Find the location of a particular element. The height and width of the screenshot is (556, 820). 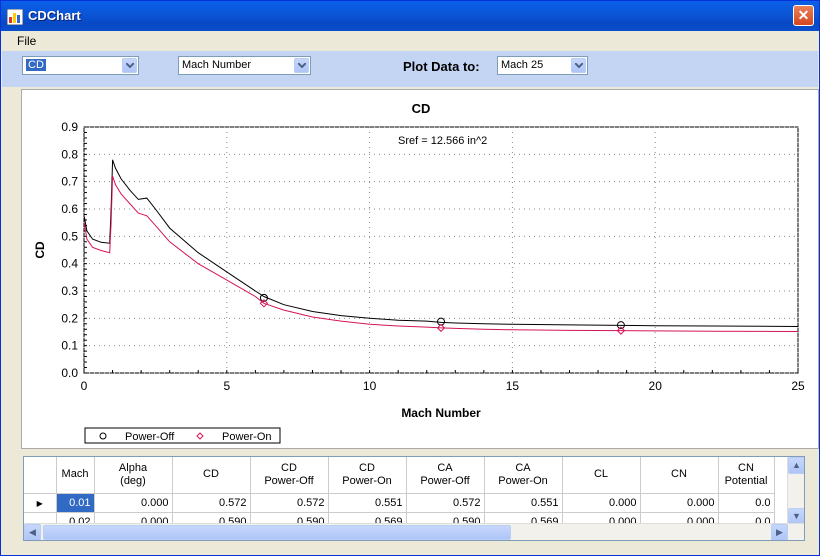

x-tick-label: 5 is located at coordinates (226, 386).